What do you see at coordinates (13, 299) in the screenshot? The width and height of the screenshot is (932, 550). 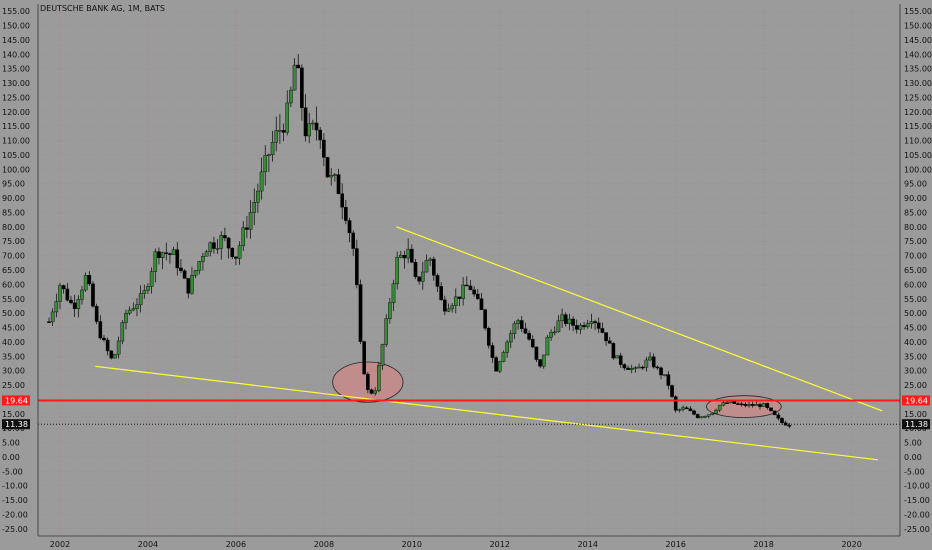 I see `y-tick-label-left: 55.00` at bounding box center [13, 299].